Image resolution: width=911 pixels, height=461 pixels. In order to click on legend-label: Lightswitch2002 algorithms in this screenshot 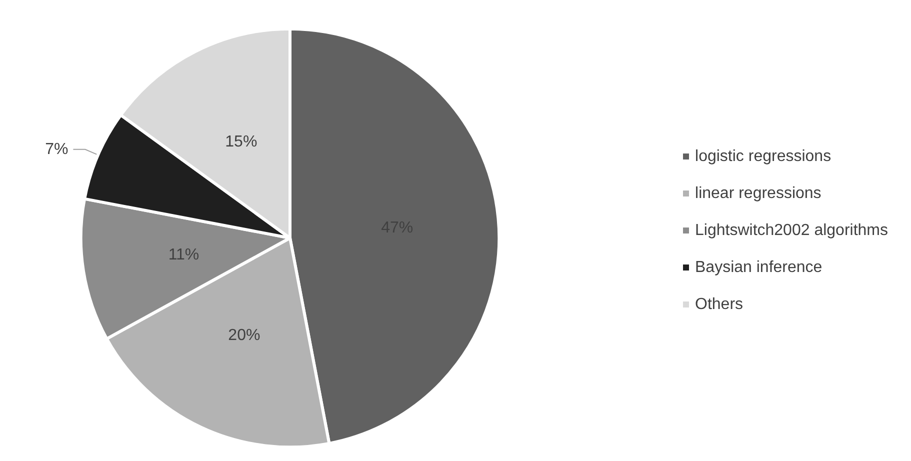, I will do `click(791, 230)`.